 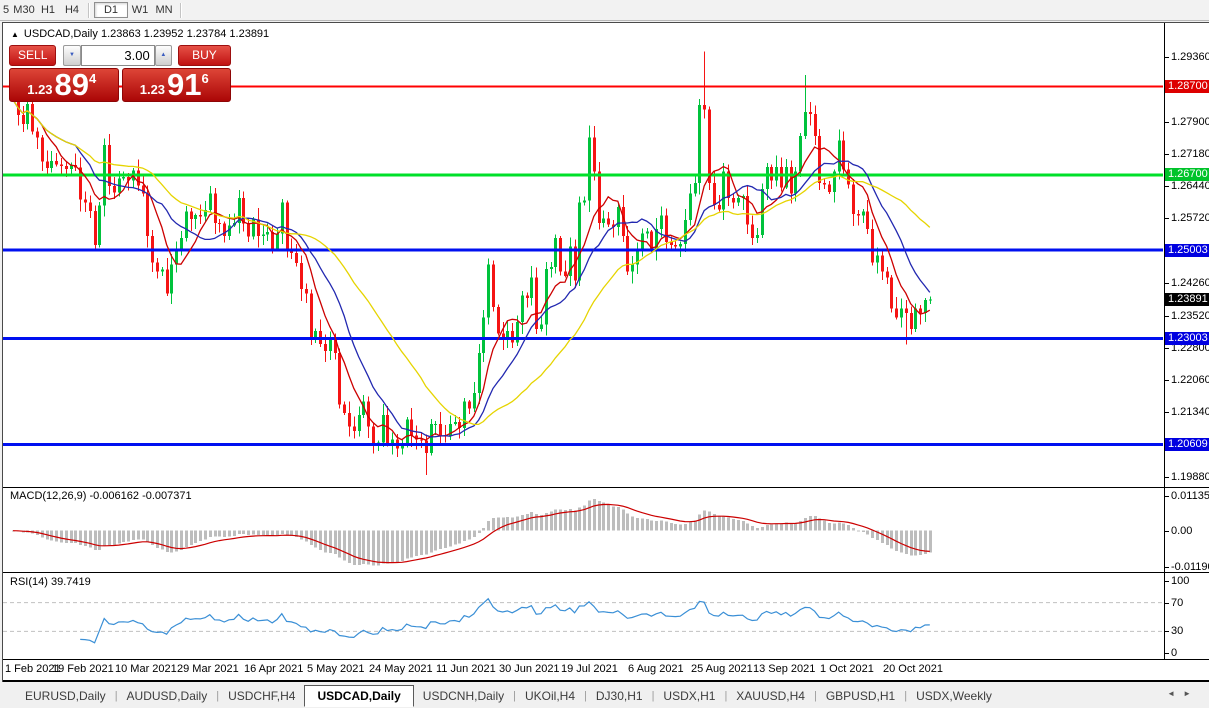 I want to click on chart-tab-xauusd: XAUUSD,H4, so click(x=770, y=695).